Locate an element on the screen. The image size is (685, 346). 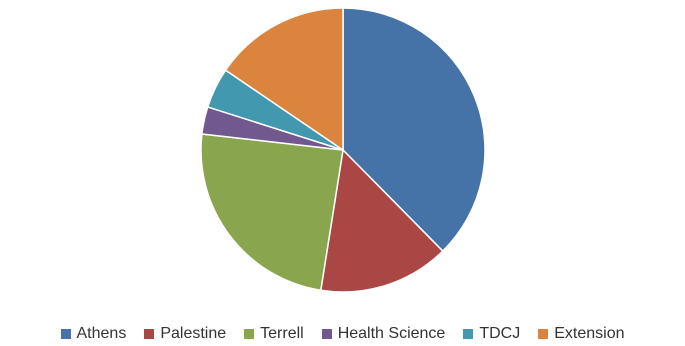
legend-label-tdcj: TDCJ is located at coordinates (500, 333).